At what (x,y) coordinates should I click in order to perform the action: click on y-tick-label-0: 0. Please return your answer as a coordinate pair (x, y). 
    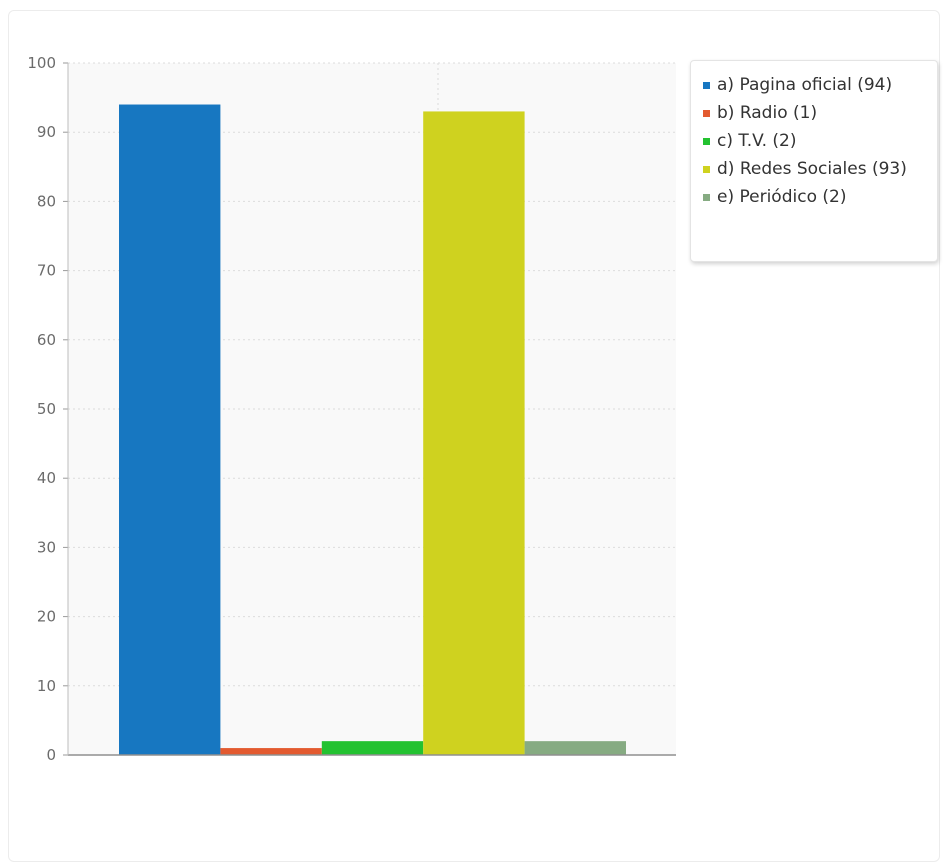
    Looking at the image, I should click on (51, 755).